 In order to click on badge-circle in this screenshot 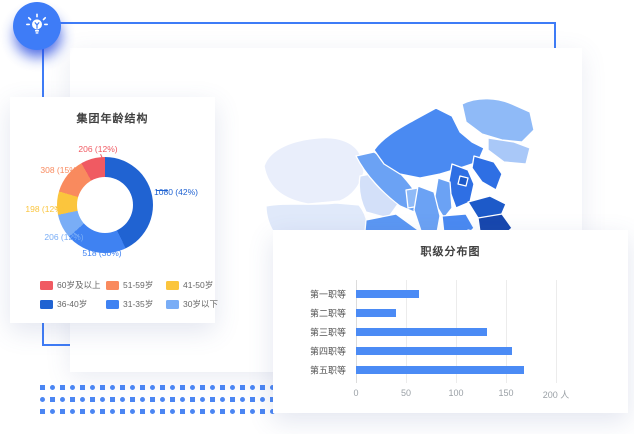, I will do `click(37, 26)`.